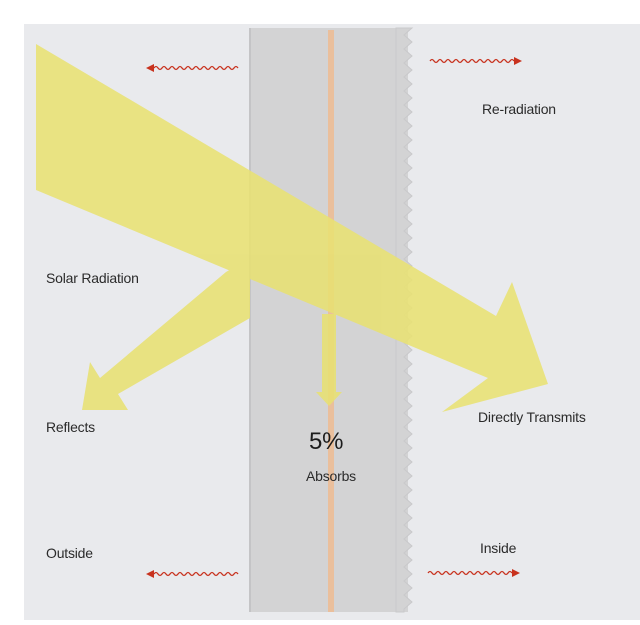 The image size is (640, 625). I want to click on solar-radiation-label: Solar Radiation, so click(92, 278).